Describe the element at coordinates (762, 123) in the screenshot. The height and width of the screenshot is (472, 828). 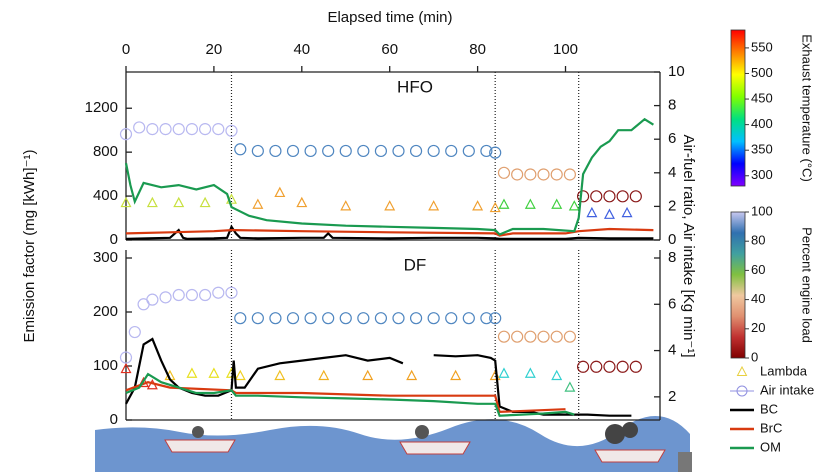
I see `colorbar-tick-label: 400` at that location.